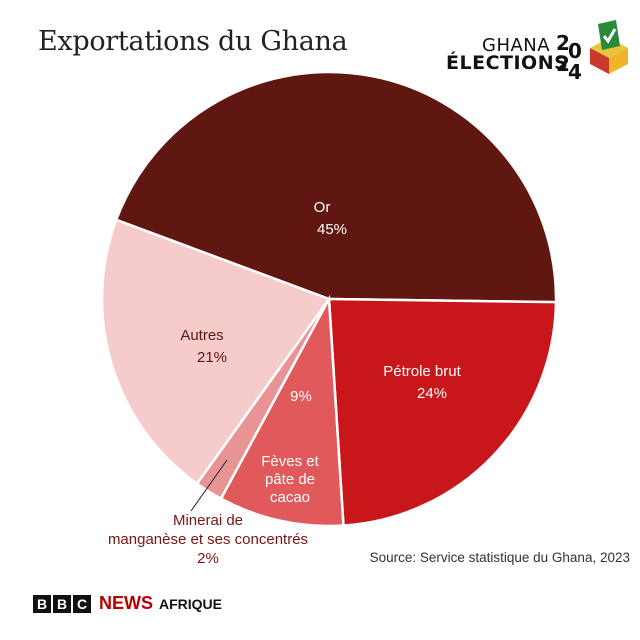 The height and width of the screenshot is (640, 640). Describe the element at coordinates (432, 393) in the screenshot. I see `slice-percent-label: 24%` at that location.